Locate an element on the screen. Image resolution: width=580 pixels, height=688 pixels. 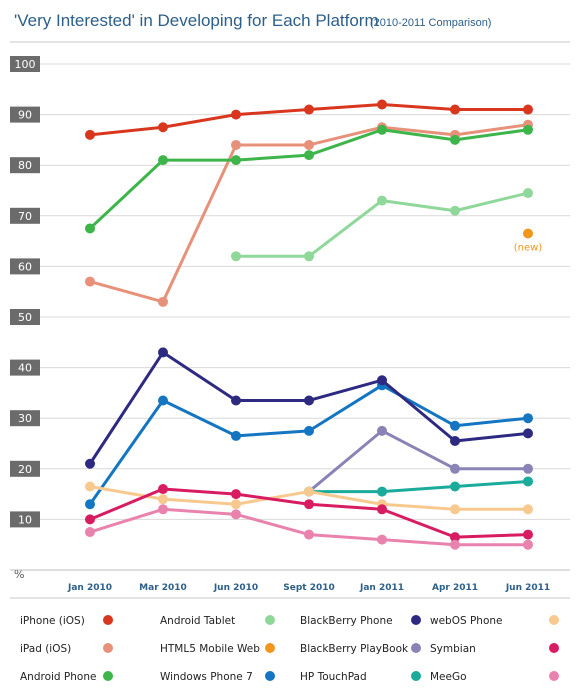
legend-label-0-2: BlackBerry Phone is located at coordinates (346, 621).